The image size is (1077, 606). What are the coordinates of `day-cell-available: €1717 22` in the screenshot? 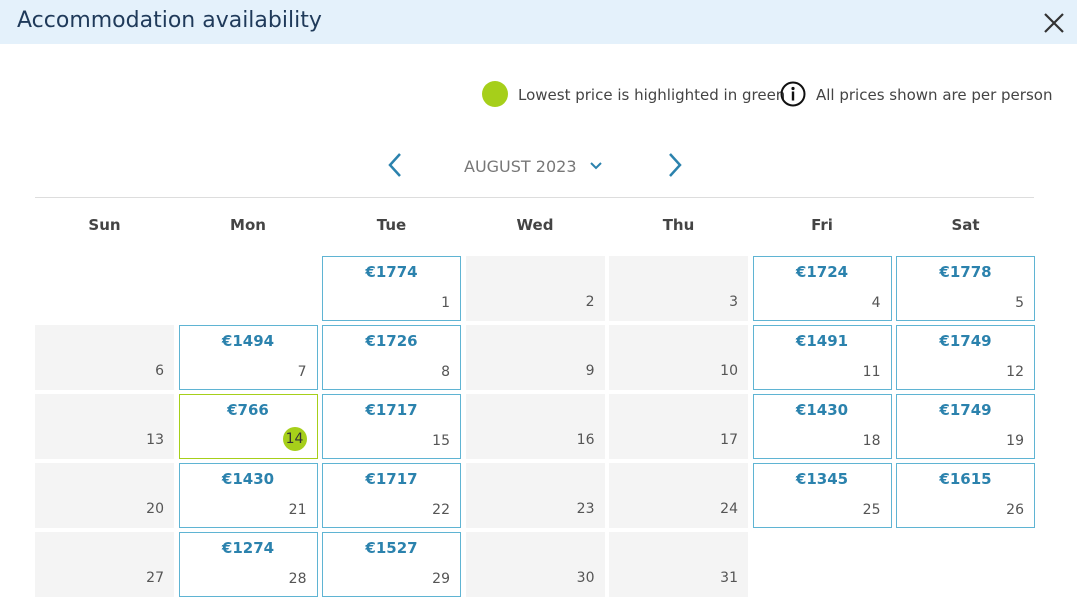 It's located at (391, 495).